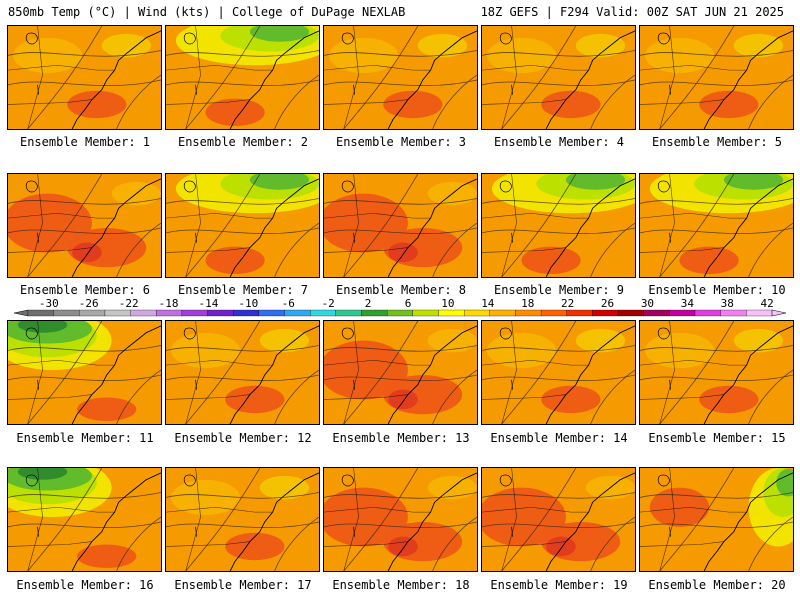 This screenshot has width=800, height=600. Describe the element at coordinates (209, 304) in the screenshot. I see `colorbar-tick-label: -14` at that location.